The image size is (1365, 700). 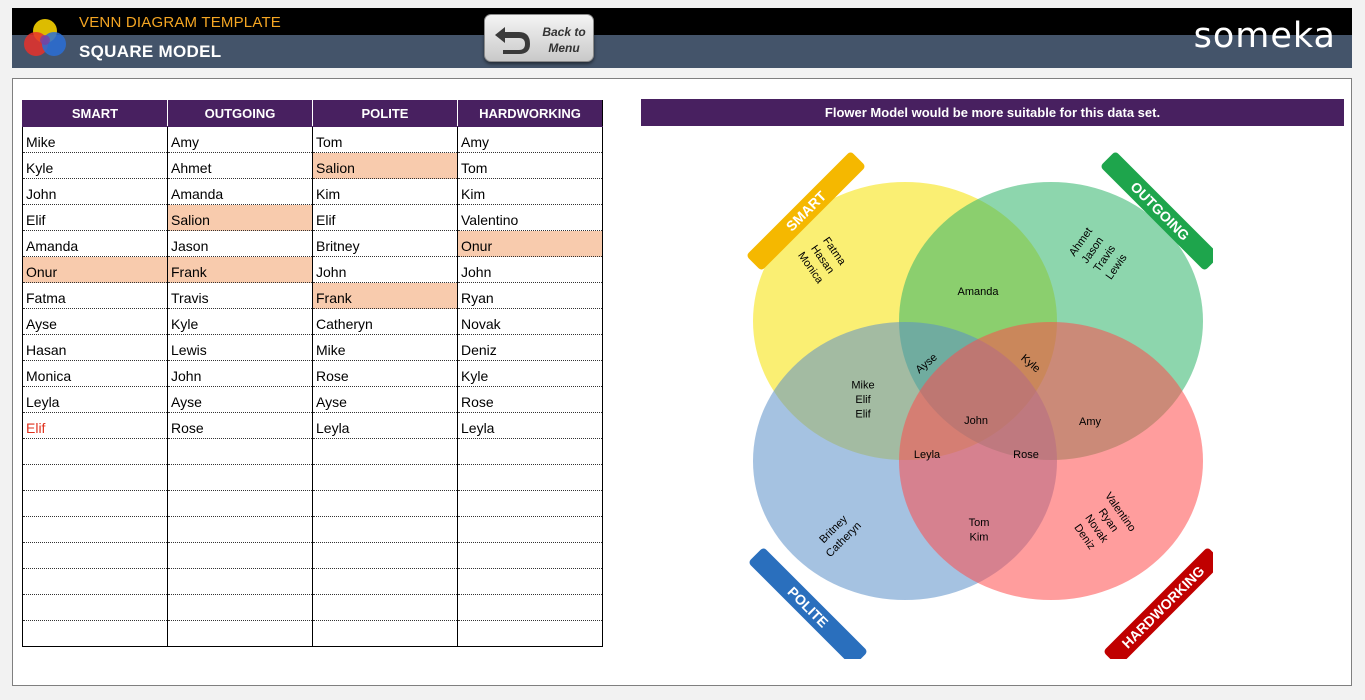 I want to click on venn-region-polite-hardworking: Tom Kim, so click(x=979, y=530).